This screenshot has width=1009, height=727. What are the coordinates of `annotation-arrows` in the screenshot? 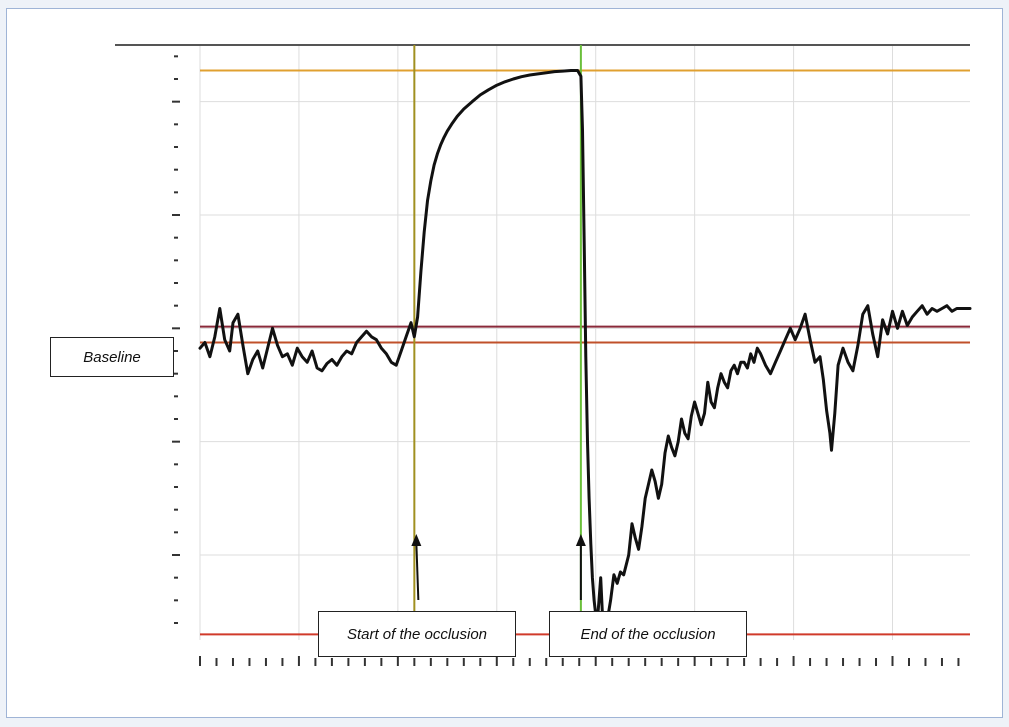 It's located at (498, 567).